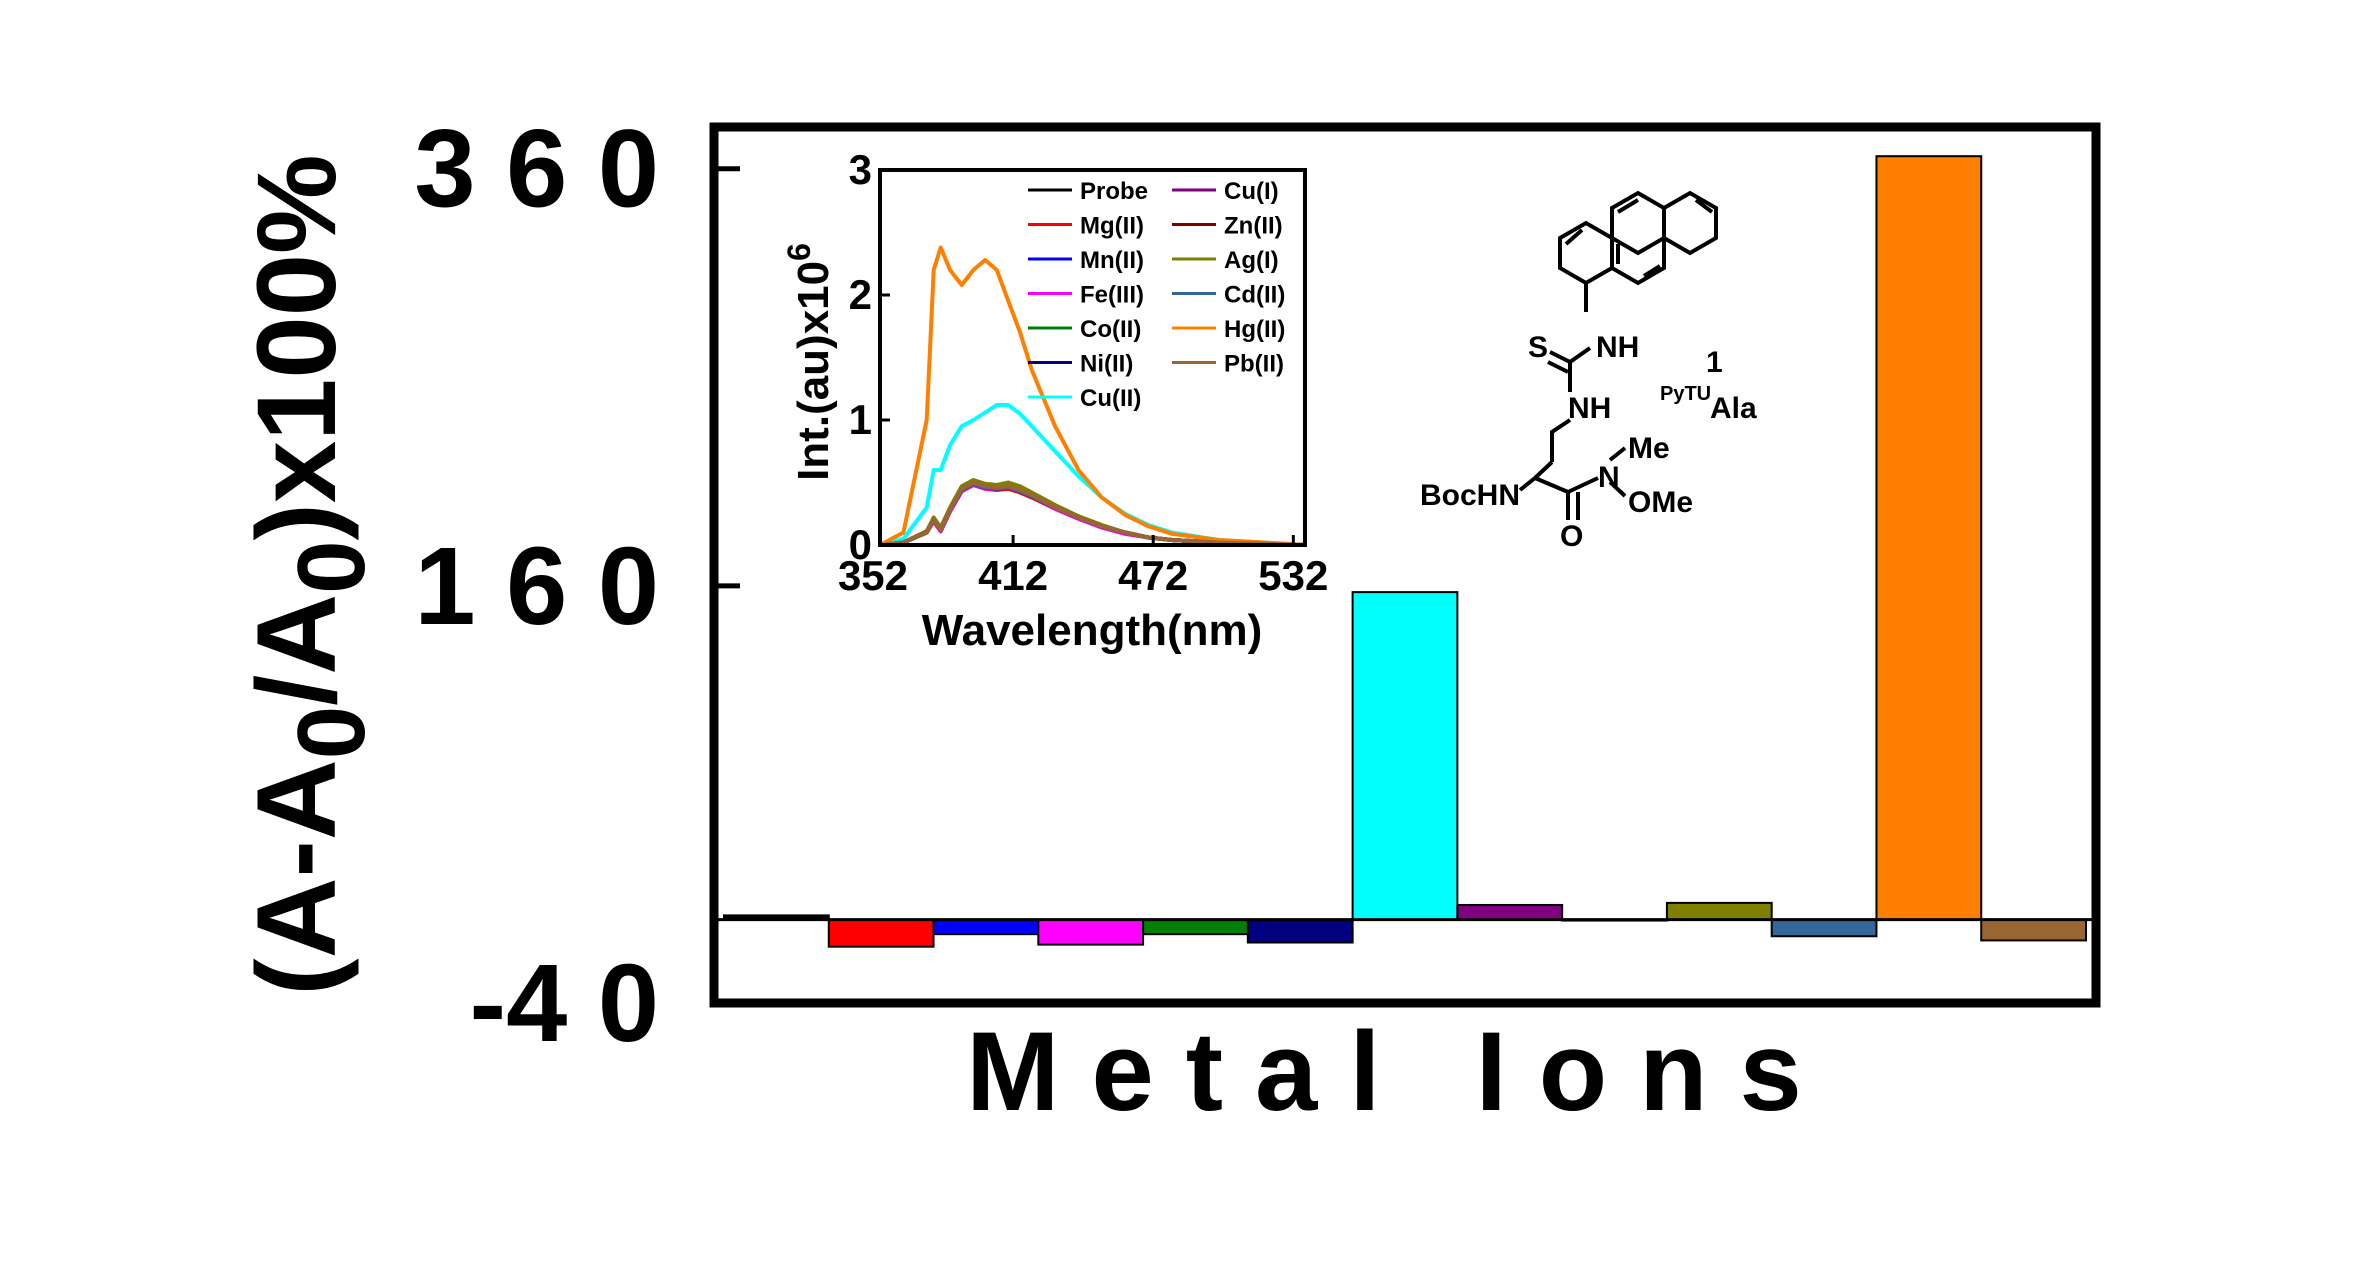  Describe the element at coordinates (1254, 295) in the screenshot. I see `legend-label: Cd(II)` at that location.